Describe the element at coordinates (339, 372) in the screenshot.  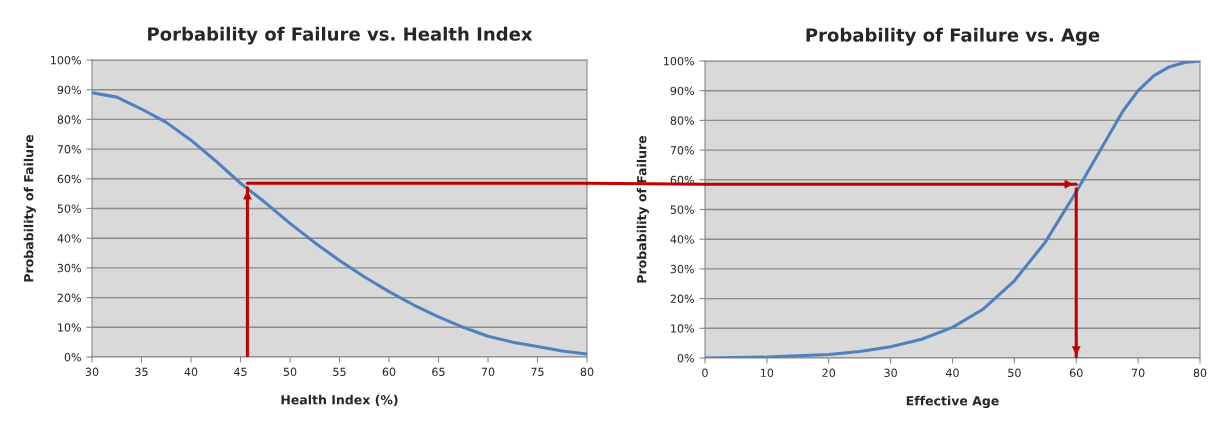
I see `x-tick-label: 55` at that location.